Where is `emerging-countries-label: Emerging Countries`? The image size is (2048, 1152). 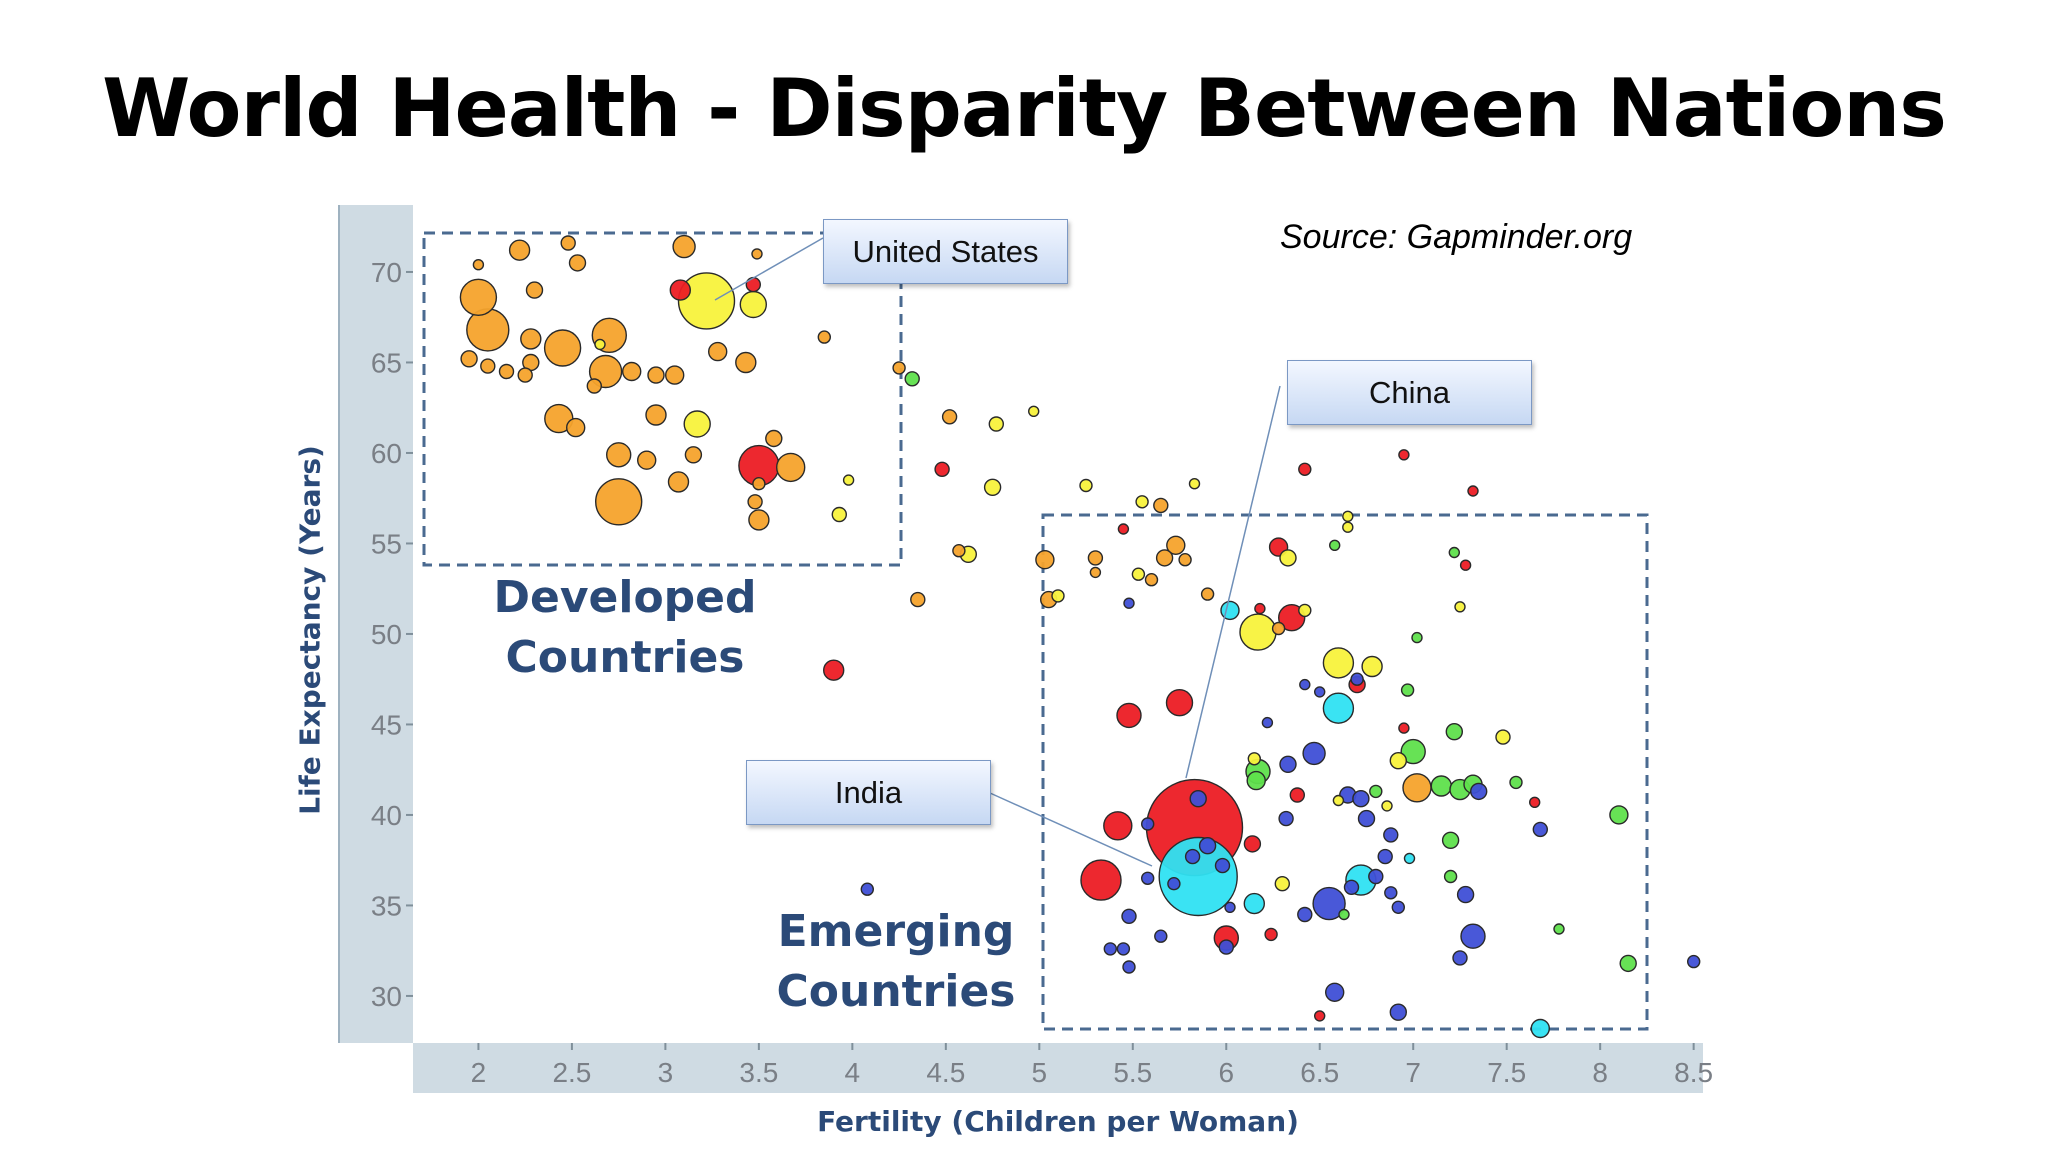 emerging-countries-label: Emerging Countries is located at coordinates (896, 961).